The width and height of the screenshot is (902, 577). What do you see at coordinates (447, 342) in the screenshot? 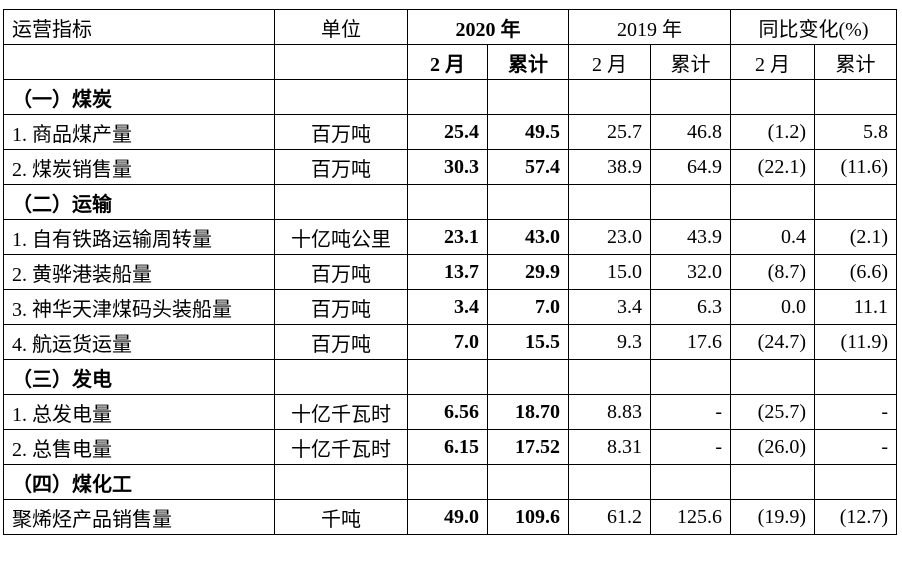
I see `feb-2020-cell: 7.0` at bounding box center [447, 342].